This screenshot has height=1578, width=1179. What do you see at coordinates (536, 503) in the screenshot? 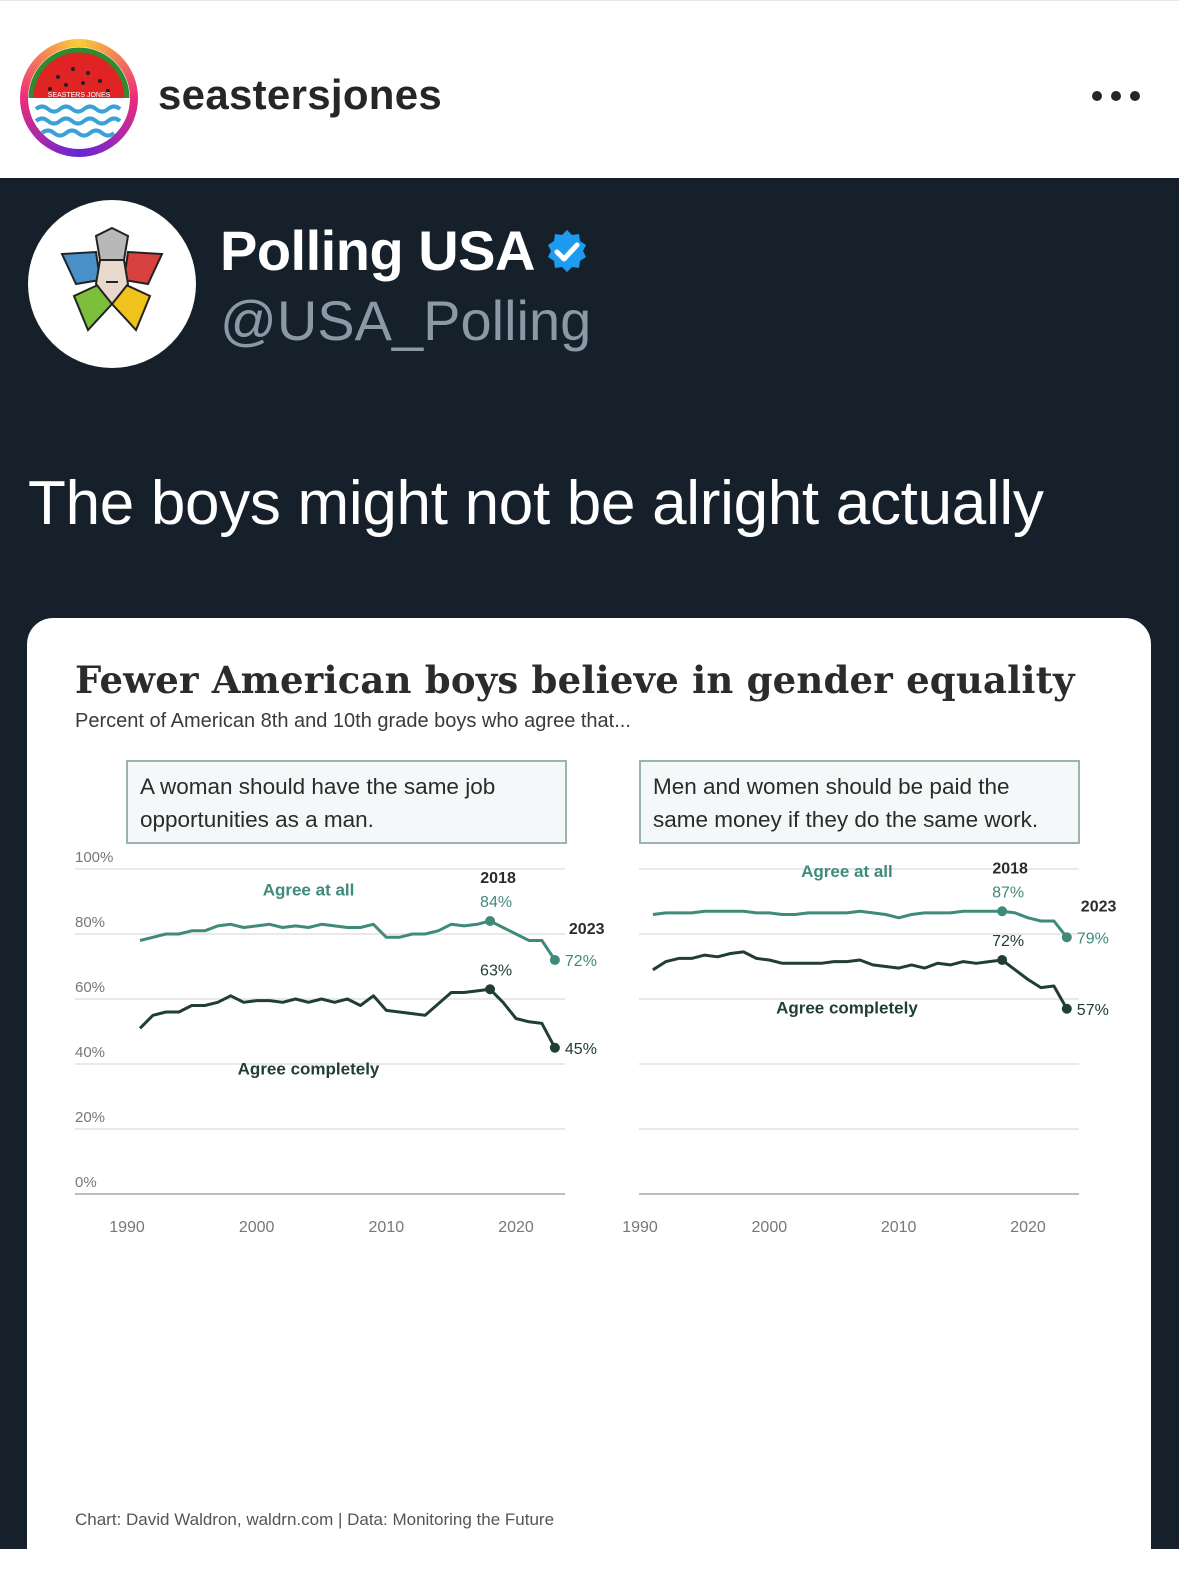
I see `tweet-text: The boys might not be alright actually` at bounding box center [536, 503].